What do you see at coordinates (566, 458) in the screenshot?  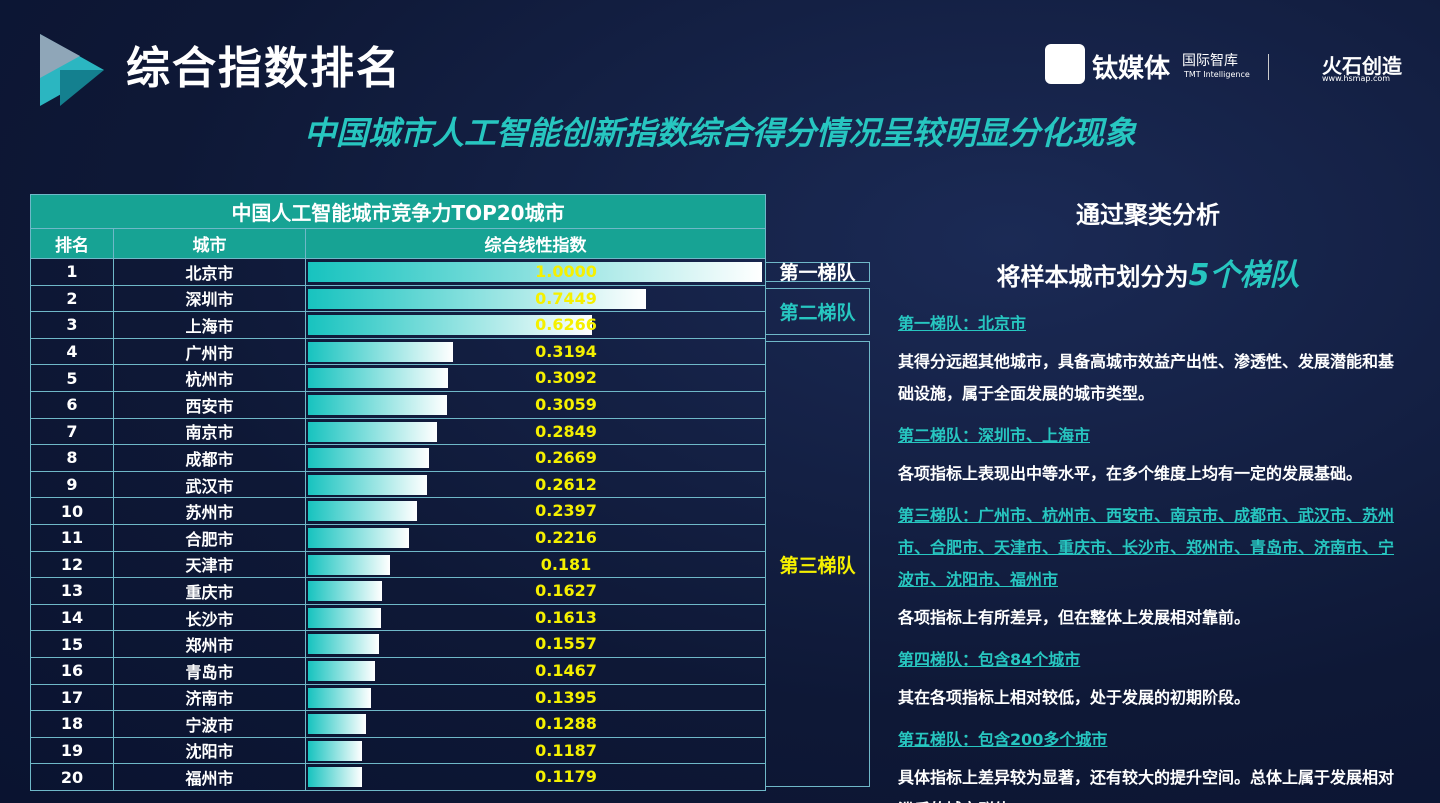 I see `index-value: 0.2669` at bounding box center [566, 458].